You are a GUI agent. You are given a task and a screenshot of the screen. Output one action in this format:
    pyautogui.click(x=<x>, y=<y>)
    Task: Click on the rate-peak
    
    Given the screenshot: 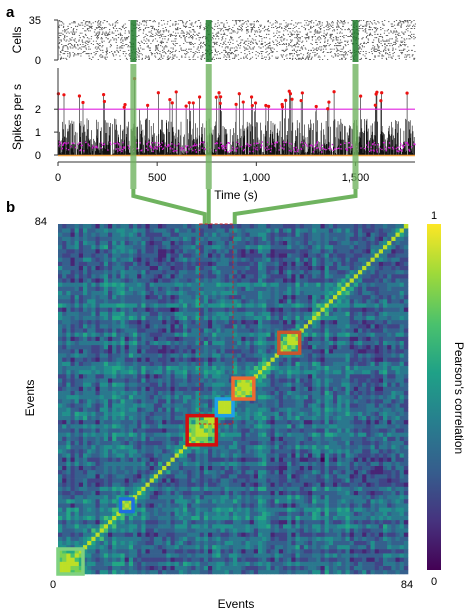 What is the action you would take?
    pyautogui.click(x=170, y=100)
    